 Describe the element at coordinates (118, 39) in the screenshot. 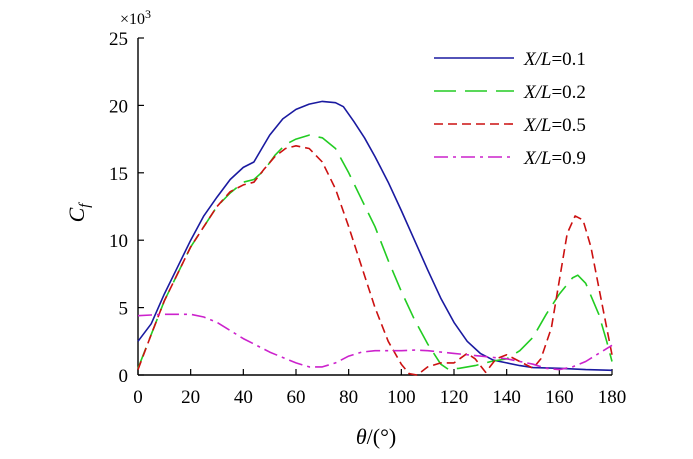

I see `y-tick-label: 25` at that location.